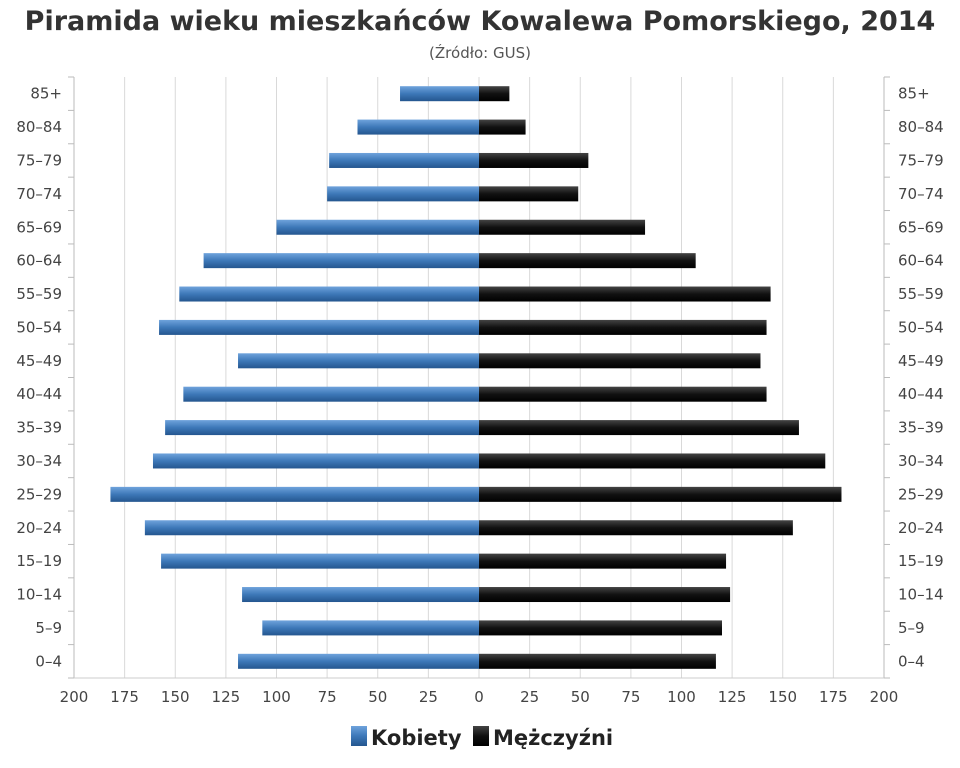 Image resolution: width=960 pixels, height=768 pixels. What do you see at coordinates (921, 595) in the screenshot?
I see `category-label-right: 10–14` at bounding box center [921, 595].